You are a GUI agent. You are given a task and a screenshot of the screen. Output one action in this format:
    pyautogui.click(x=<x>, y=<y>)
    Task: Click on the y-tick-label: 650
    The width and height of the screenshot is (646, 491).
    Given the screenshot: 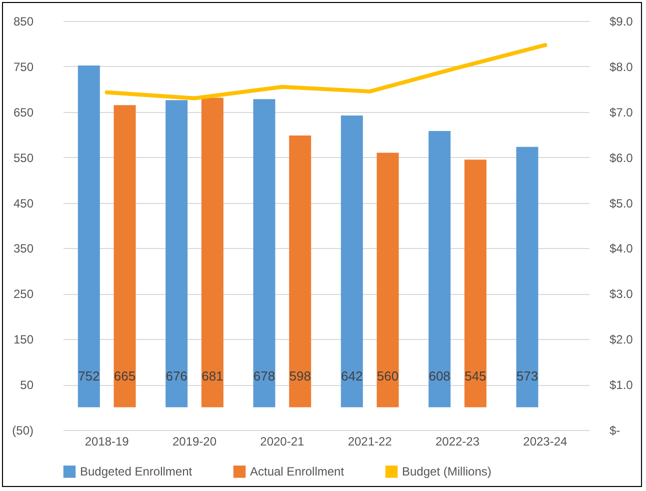 What is the action you would take?
    pyautogui.click(x=23, y=112)
    